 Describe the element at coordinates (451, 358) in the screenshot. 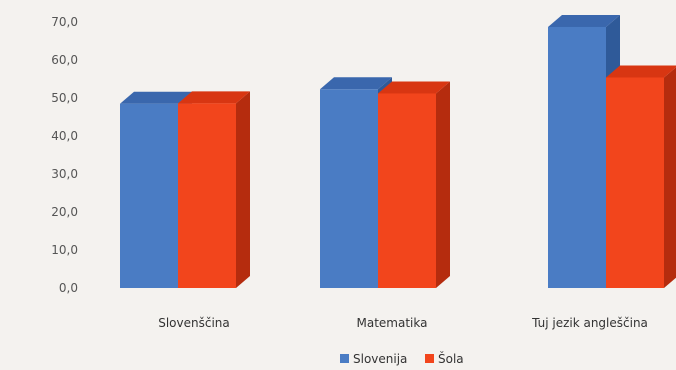

I see `legend-label: Šola` at that location.